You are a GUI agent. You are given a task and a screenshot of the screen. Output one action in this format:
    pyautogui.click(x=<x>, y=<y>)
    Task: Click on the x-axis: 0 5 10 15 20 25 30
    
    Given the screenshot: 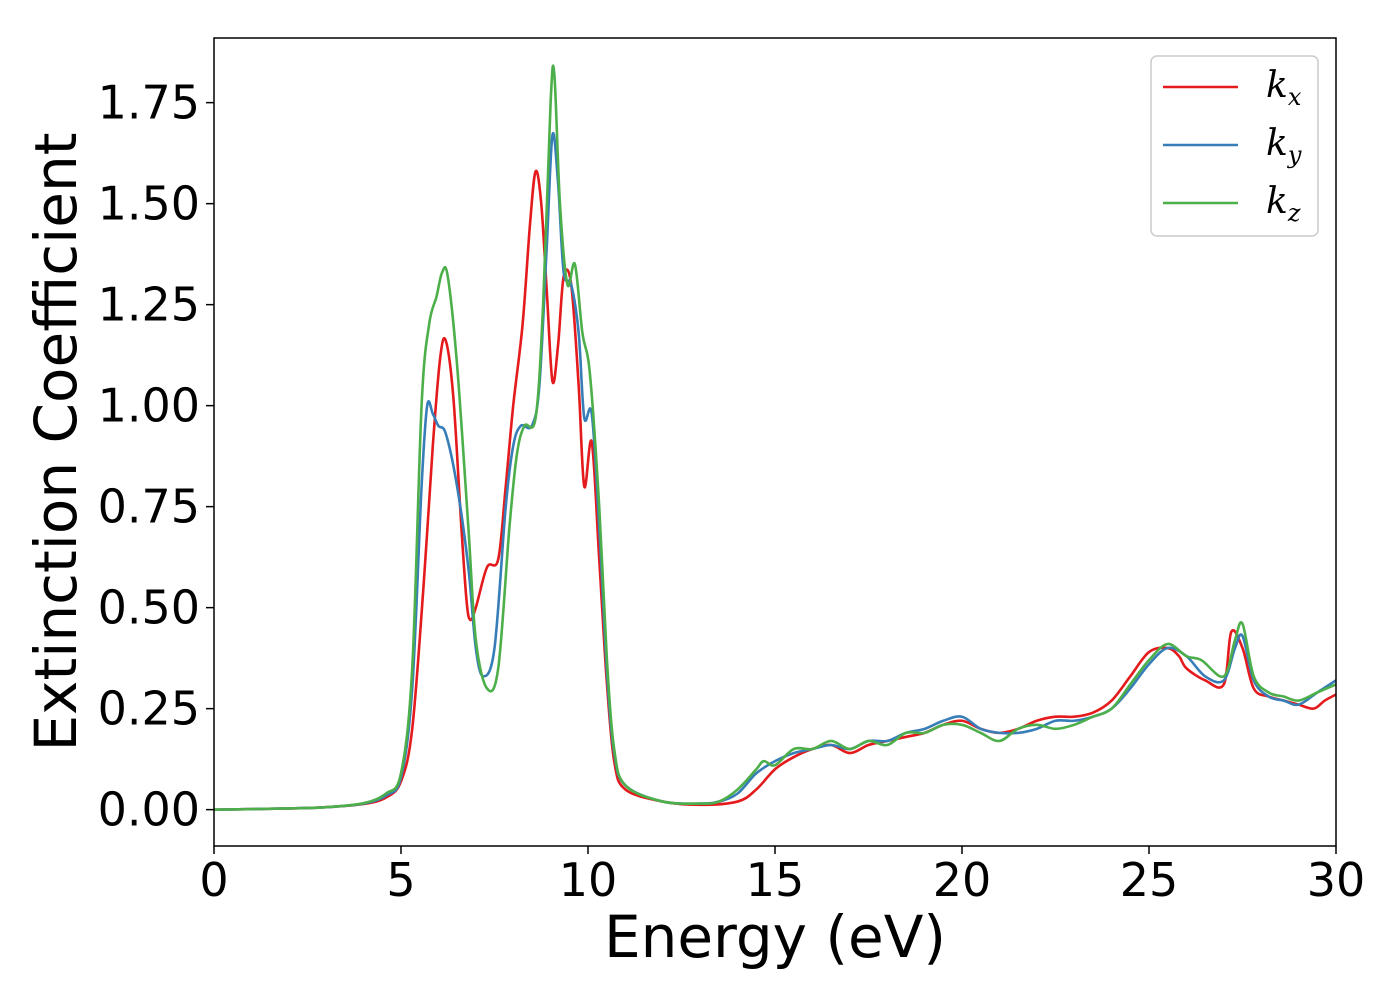 What is the action you would take?
    pyautogui.click(x=782, y=876)
    